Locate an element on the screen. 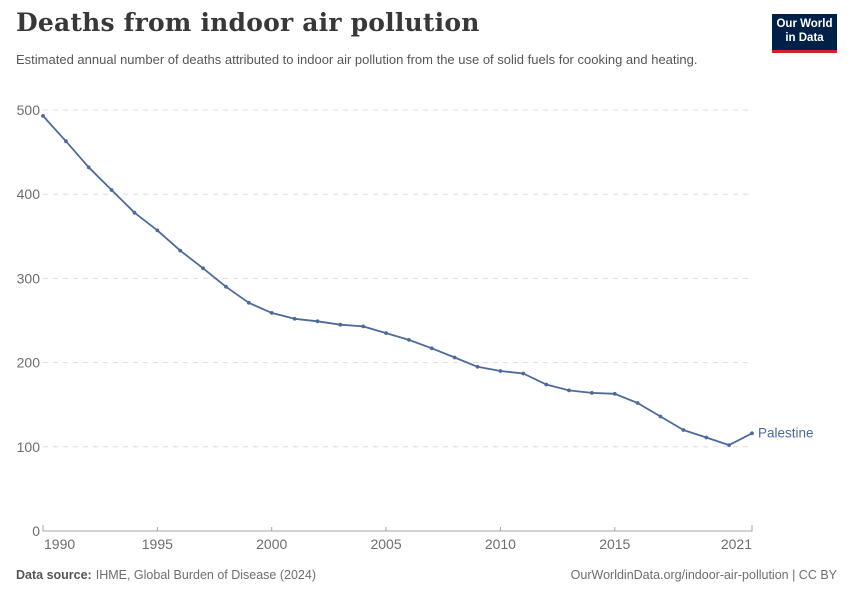  owid-logo-line2: in Data is located at coordinates (804, 38).